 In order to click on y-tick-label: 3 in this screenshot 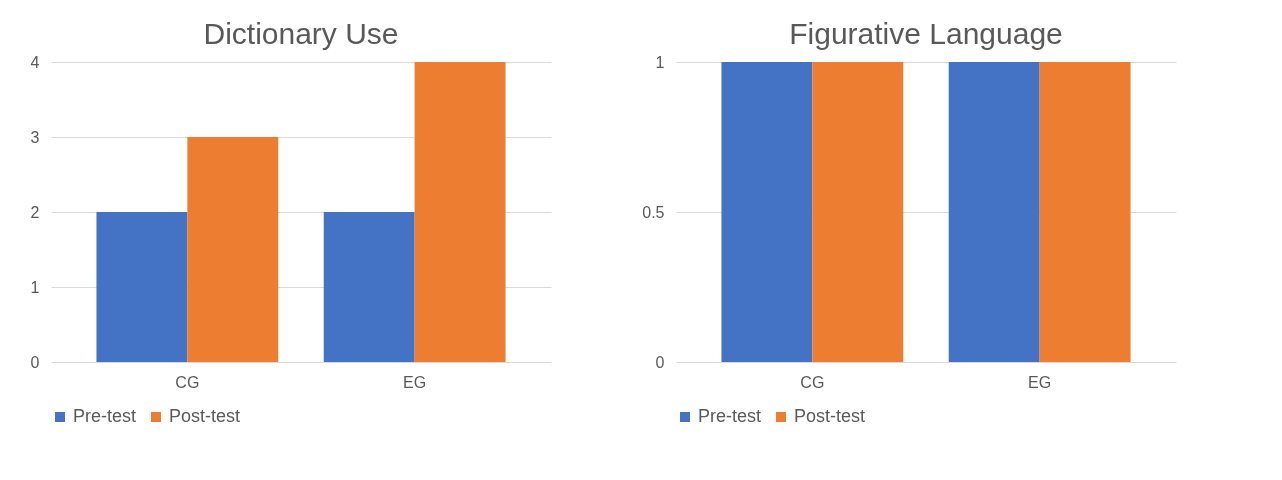, I will do `click(35, 137)`.